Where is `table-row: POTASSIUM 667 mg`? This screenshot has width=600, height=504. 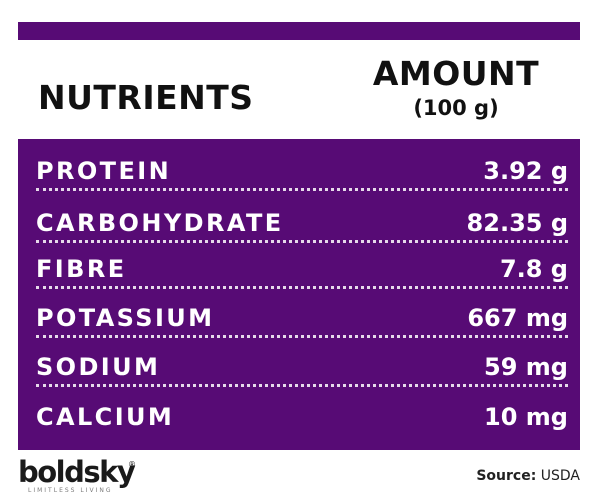 table-row: POTASSIUM 667 mg is located at coordinates (302, 315).